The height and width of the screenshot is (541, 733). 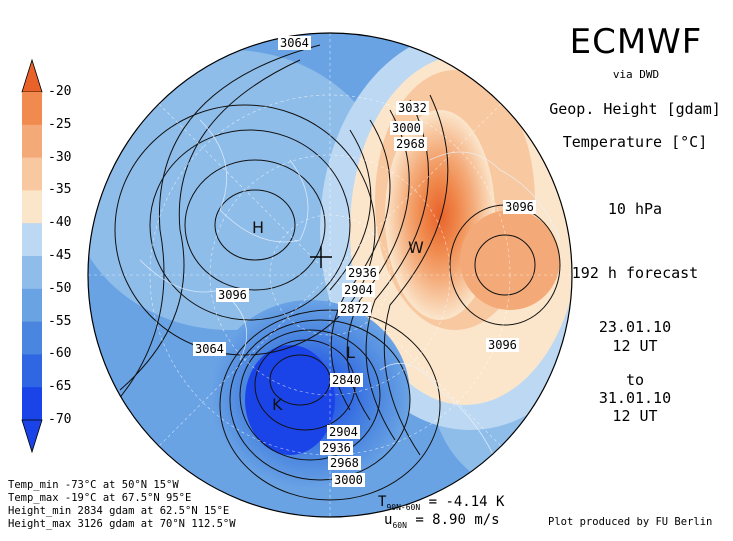 I want to click on colorbar-tick-label: -45, so click(x=60, y=255).